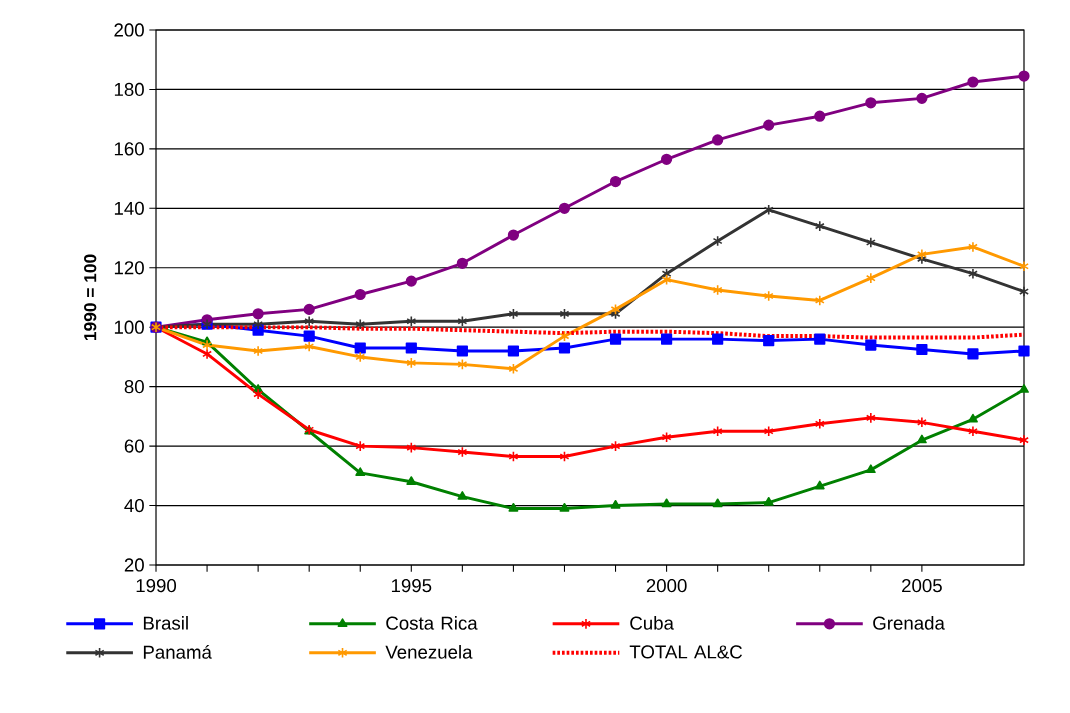 This screenshot has width=1070, height=713. I want to click on legend-label: Panamá, so click(177, 651).